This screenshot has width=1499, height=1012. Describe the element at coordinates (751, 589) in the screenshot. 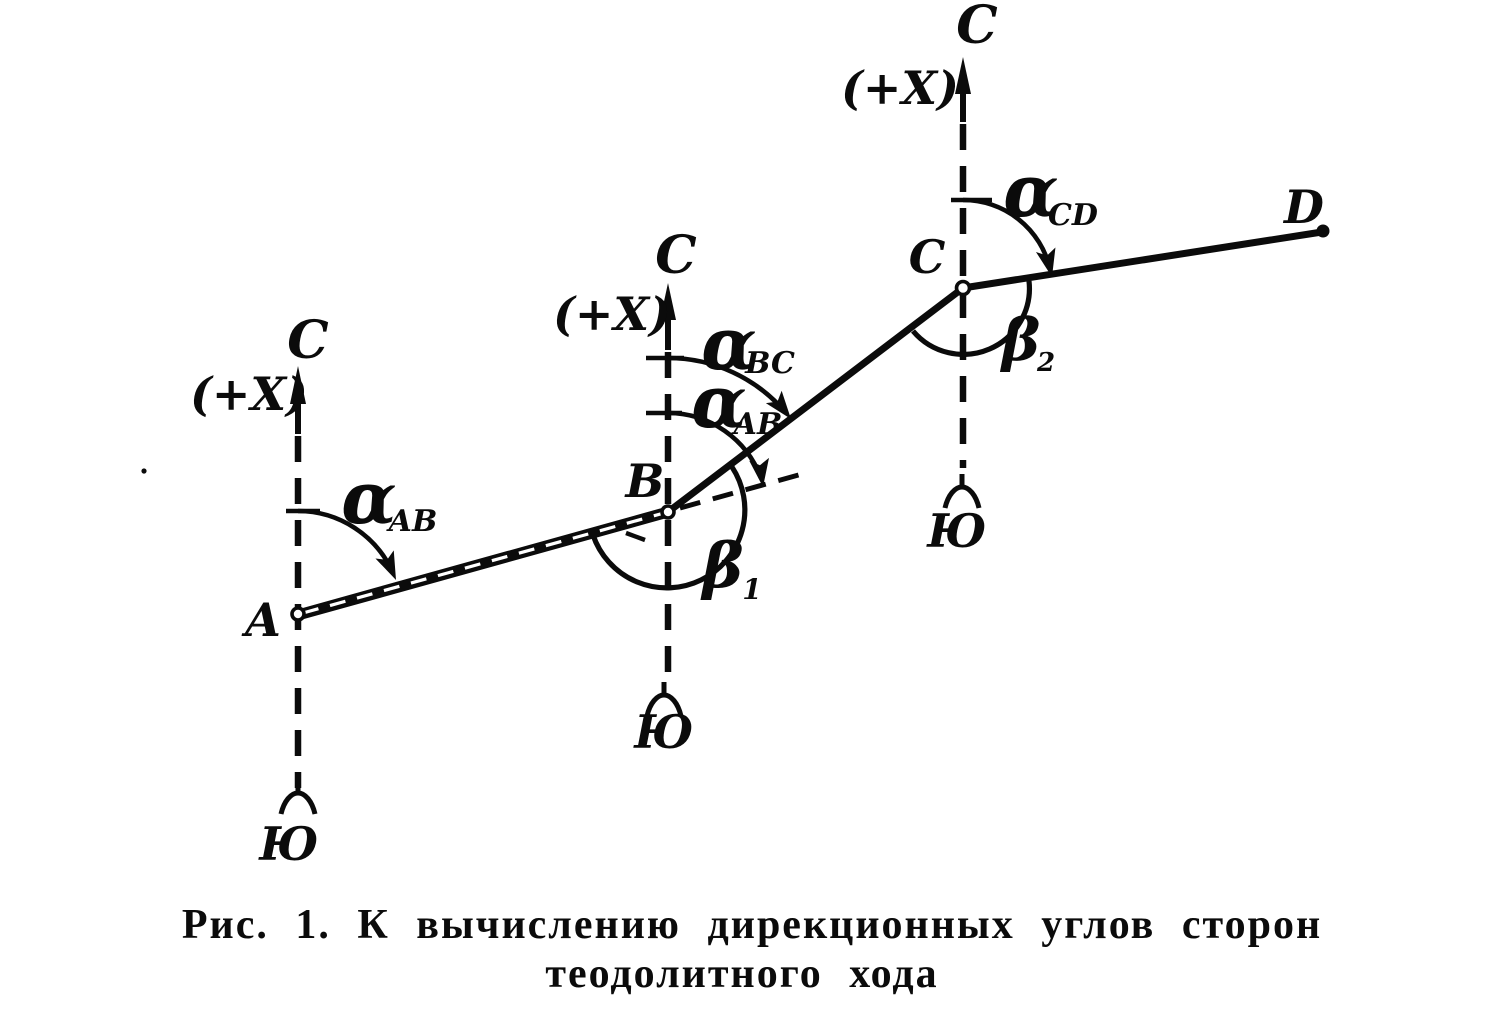

I see `beta-1-sublabel: 1` at that location.